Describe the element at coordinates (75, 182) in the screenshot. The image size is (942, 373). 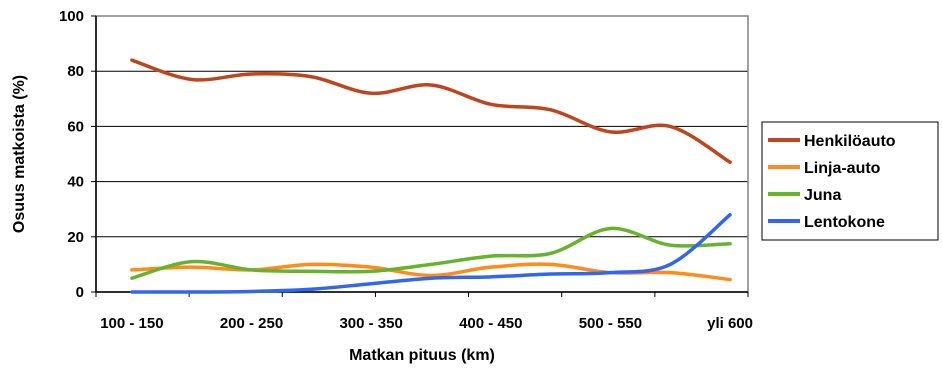
I see `y-tick-label: 40` at that location.